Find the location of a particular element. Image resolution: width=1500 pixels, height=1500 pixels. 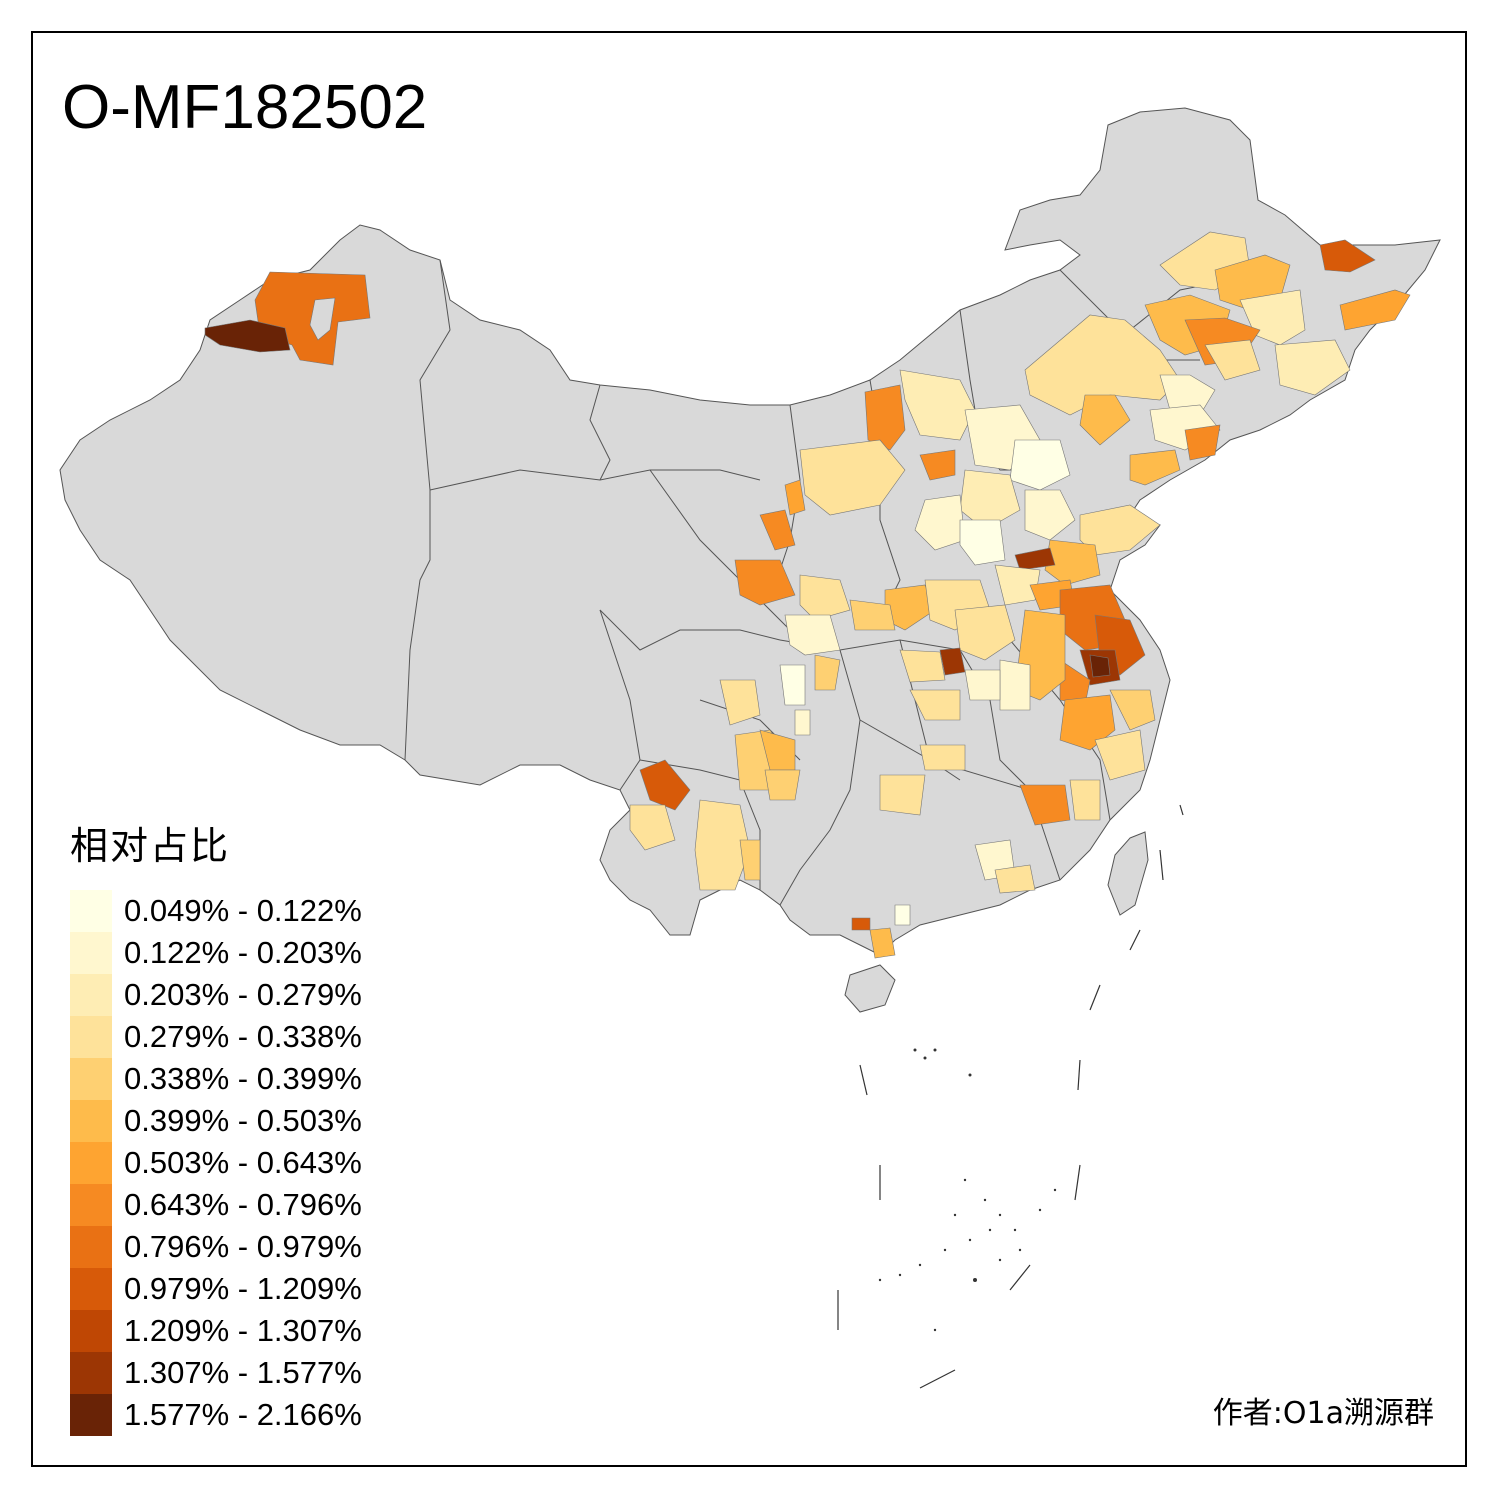

legend-label: 0.643% - 0.796% is located at coordinates (243, 1204).